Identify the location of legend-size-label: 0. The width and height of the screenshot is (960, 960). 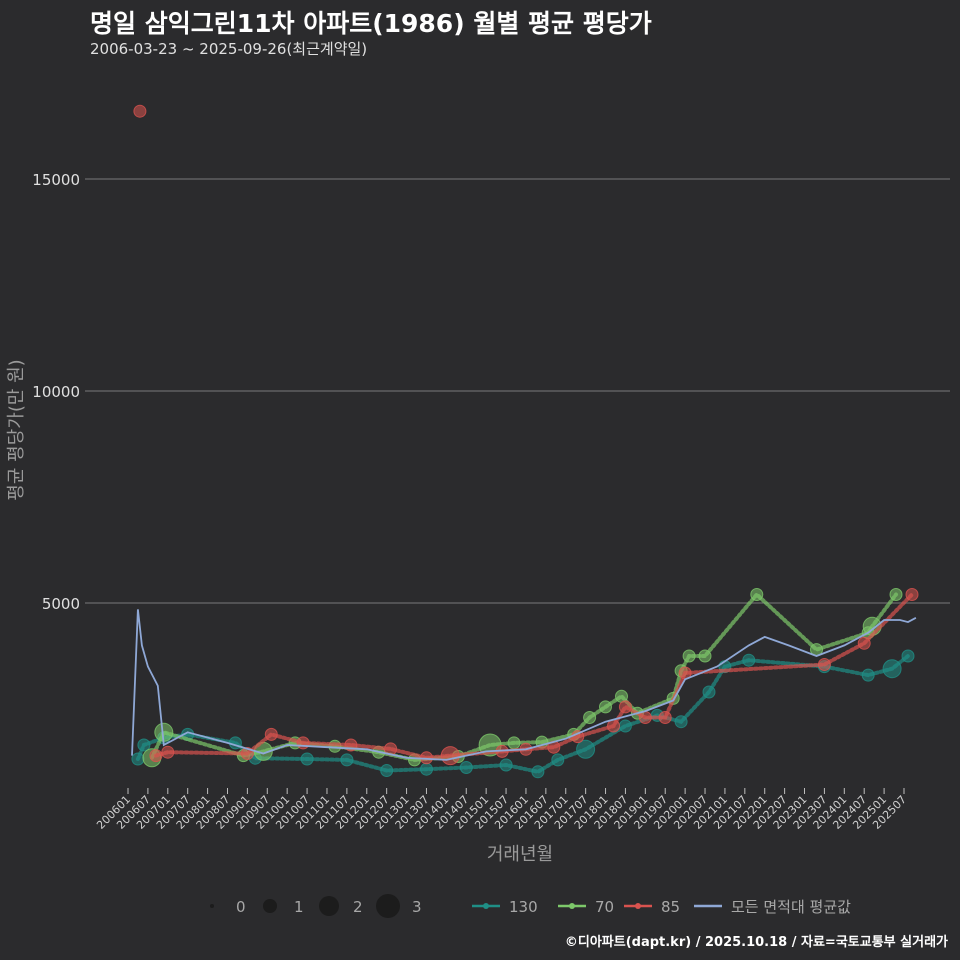
(241, 907).